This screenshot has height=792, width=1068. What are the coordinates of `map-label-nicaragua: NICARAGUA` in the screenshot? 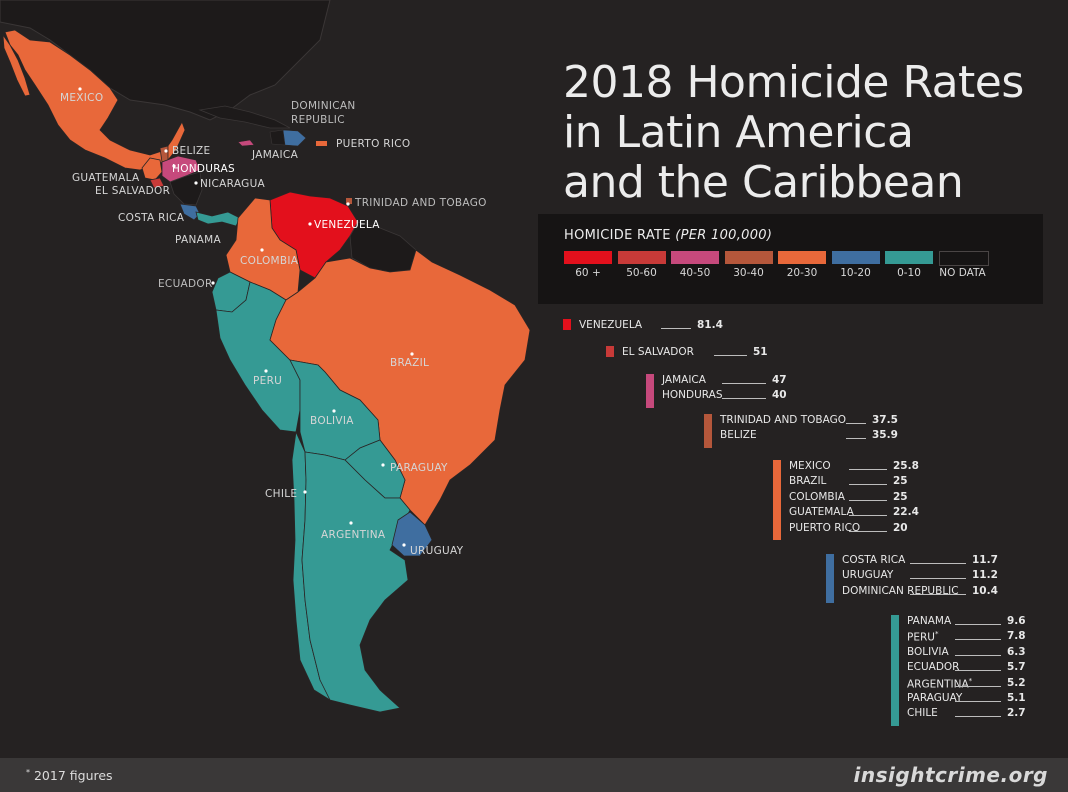 It's located at (233, 184).